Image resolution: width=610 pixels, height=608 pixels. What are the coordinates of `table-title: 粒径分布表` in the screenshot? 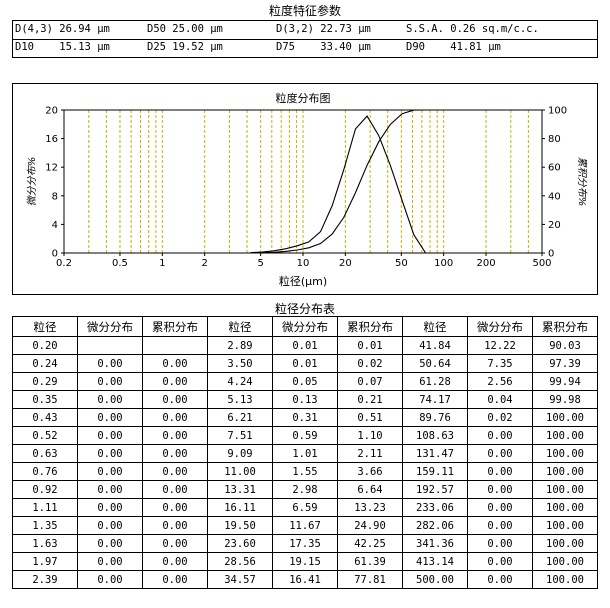 It's located at (304, 309).